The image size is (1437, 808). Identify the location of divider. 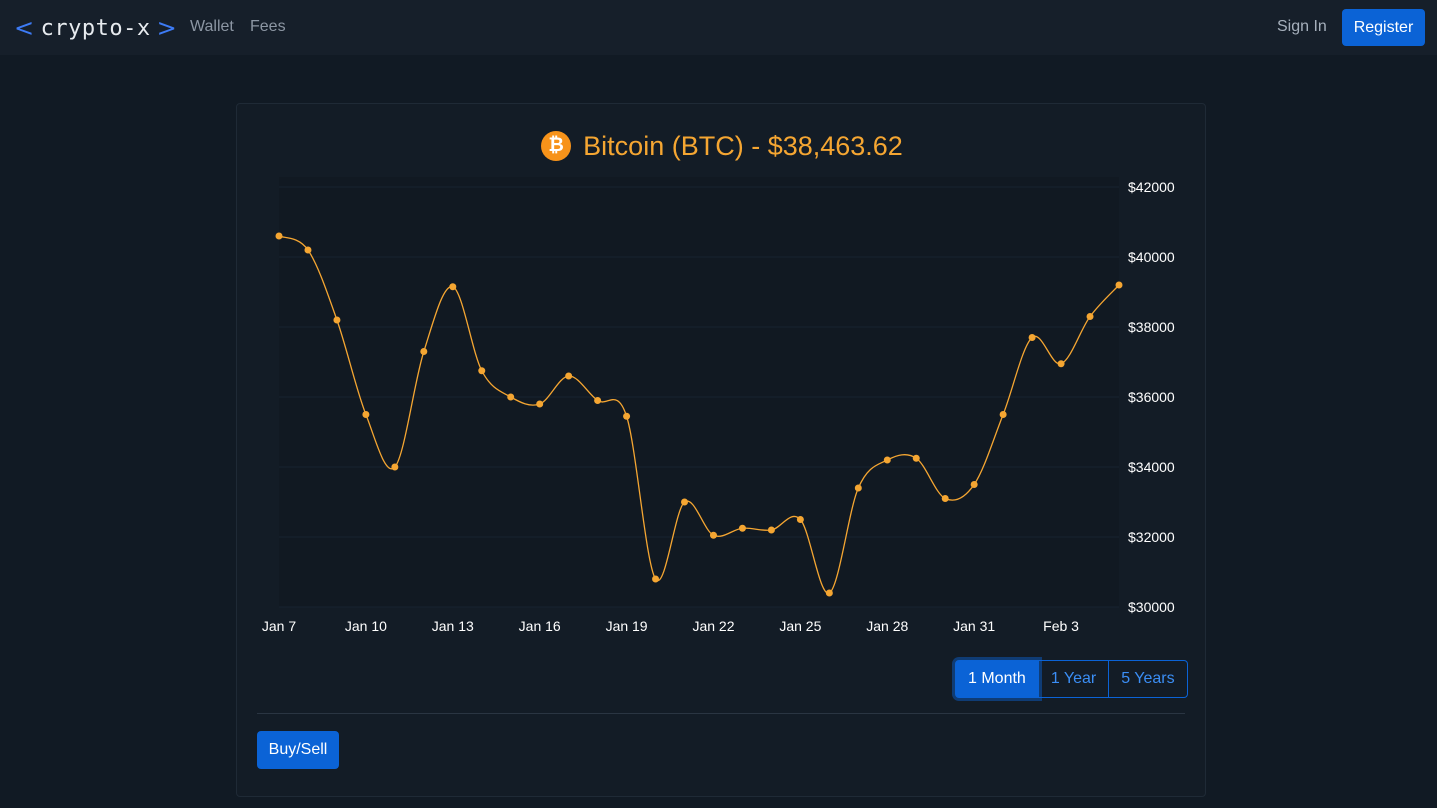
(721, 713).